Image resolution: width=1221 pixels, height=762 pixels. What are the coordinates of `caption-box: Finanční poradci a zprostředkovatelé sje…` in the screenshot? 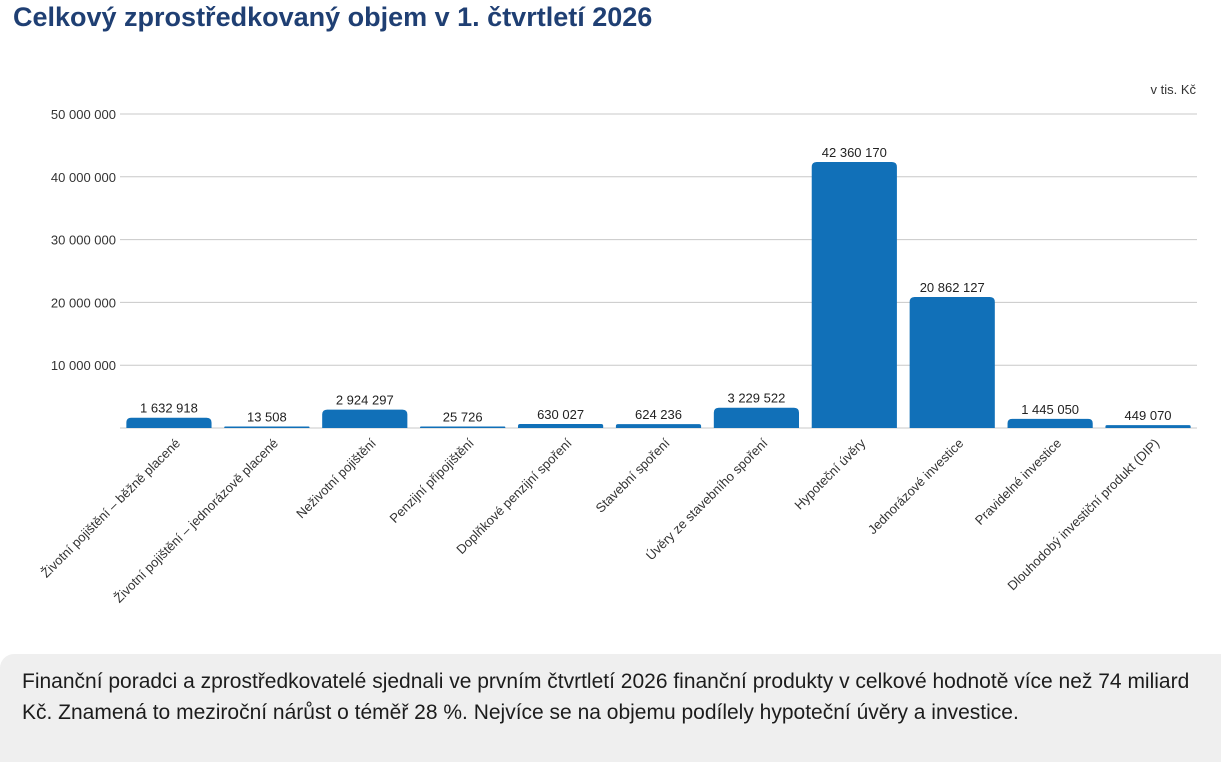 It's located at (610, 708).